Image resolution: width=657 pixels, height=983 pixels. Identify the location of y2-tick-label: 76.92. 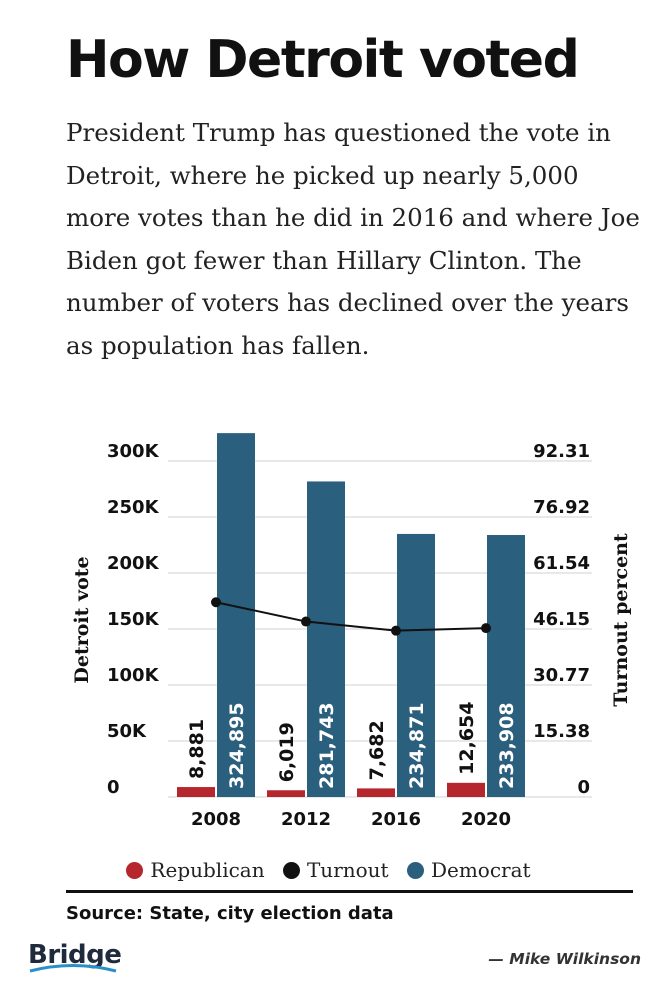
(561, 507).